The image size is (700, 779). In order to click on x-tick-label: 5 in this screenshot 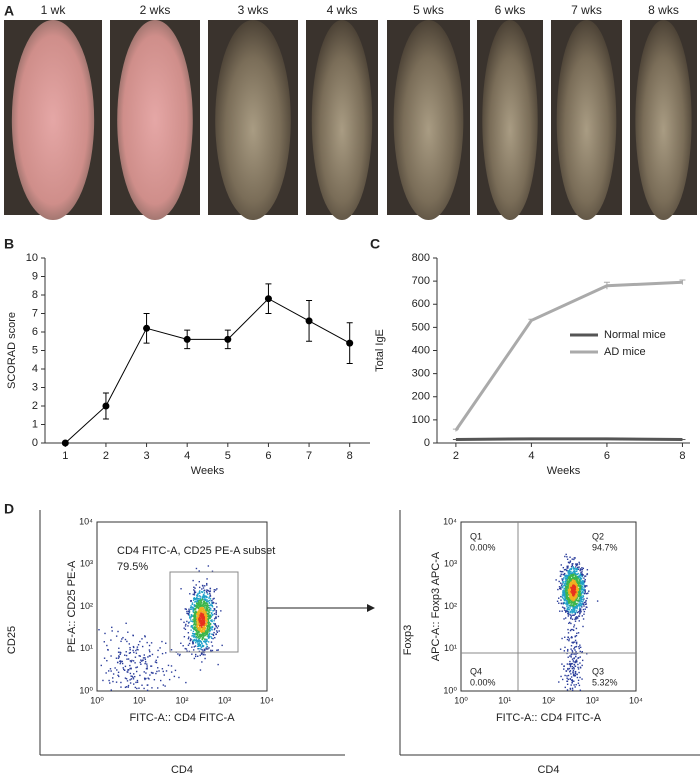, I will do `click(228, 456)`.